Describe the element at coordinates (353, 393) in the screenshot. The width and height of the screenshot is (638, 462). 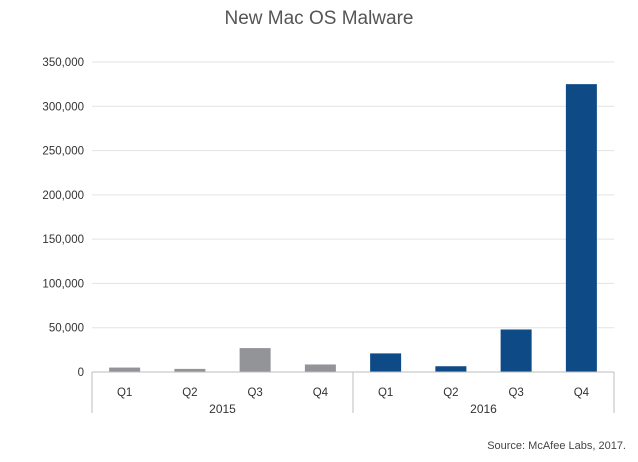
I see `x-axis: Q1 Q2 Q3 Q4 Q1 Q2 Q3 Q4 2015 2016` at that location.